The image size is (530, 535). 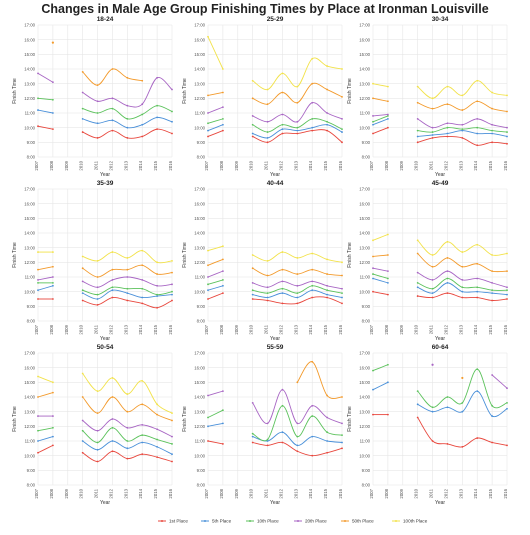 I want to click on legend-label: 100th Place, so click(x=415, y=521).